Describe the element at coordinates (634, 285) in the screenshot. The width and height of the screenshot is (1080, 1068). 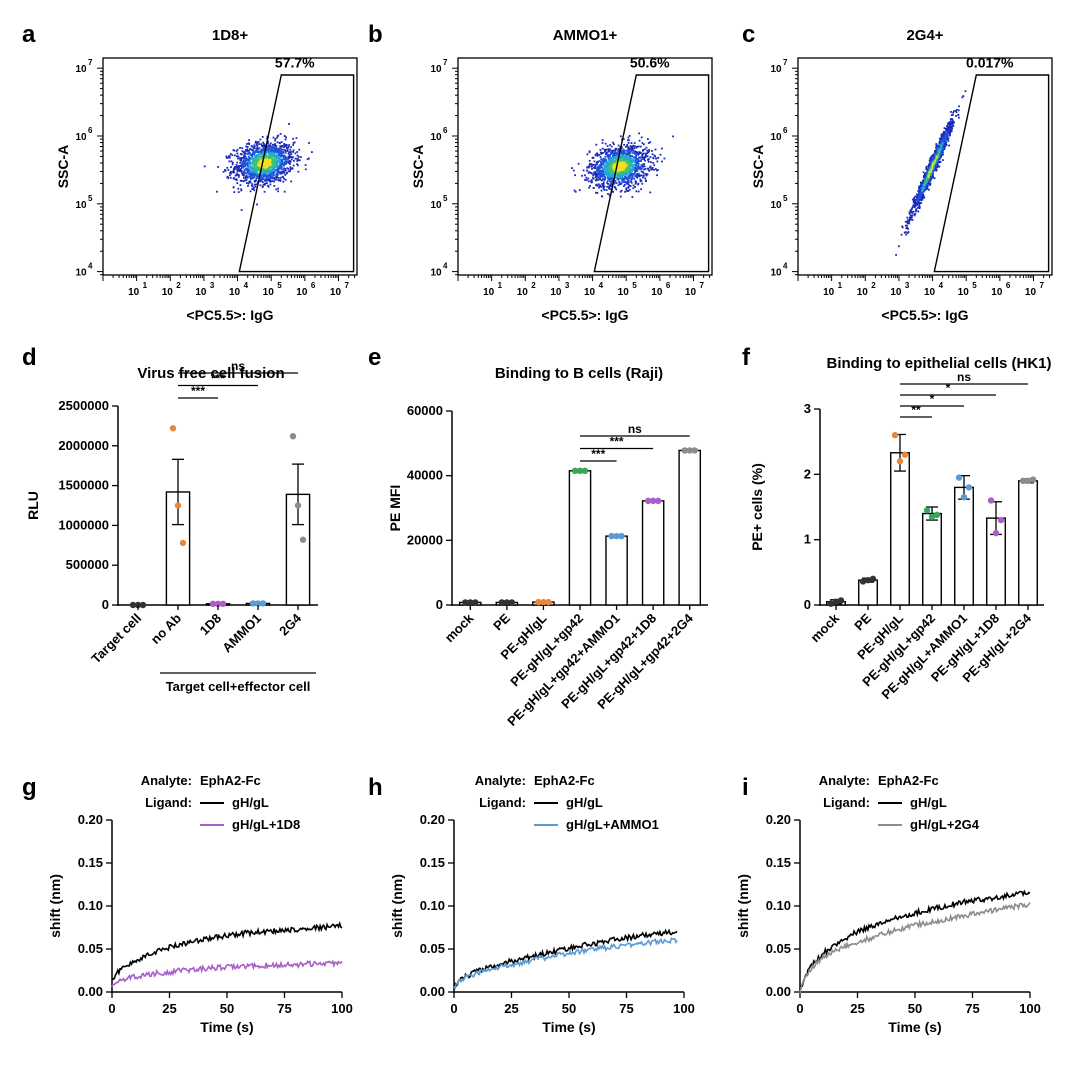
I see `x-tick-exponent: 5` at that location.